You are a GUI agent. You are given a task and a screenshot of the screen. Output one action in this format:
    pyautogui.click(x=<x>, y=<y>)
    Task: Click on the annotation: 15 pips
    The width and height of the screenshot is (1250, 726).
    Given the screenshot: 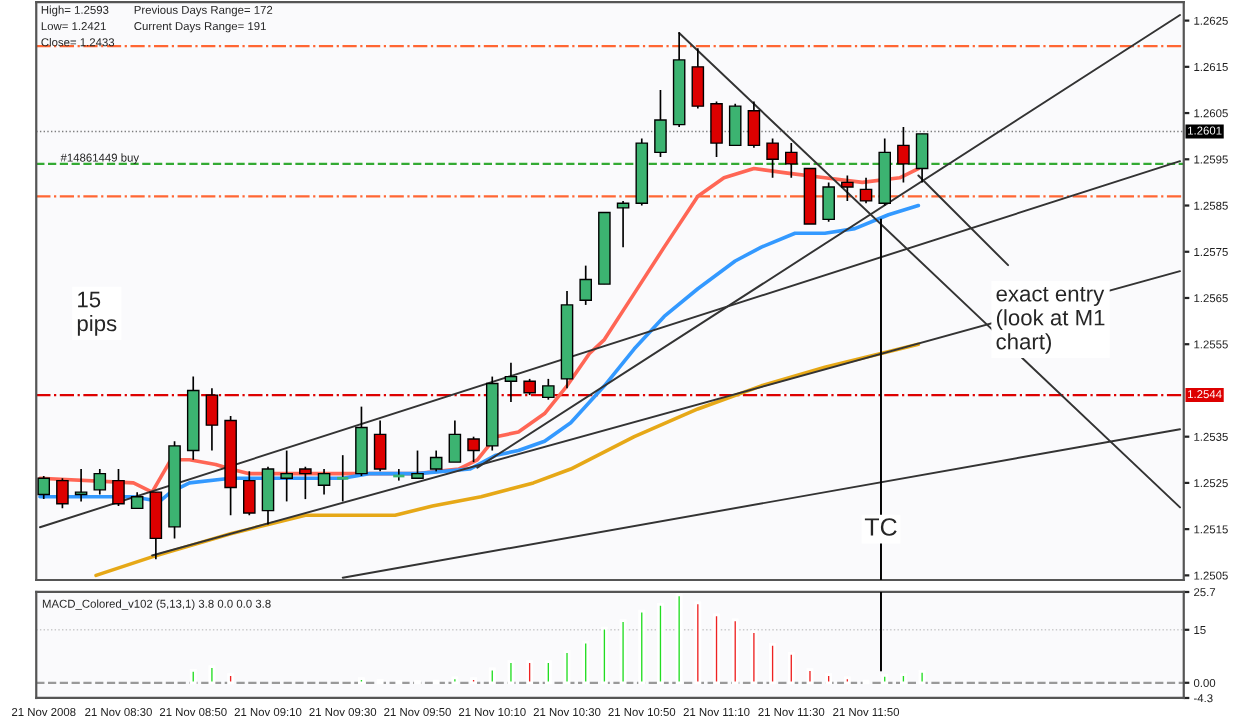 What is the action you would take?
    pyautogui.click(x=97, y=313)
    